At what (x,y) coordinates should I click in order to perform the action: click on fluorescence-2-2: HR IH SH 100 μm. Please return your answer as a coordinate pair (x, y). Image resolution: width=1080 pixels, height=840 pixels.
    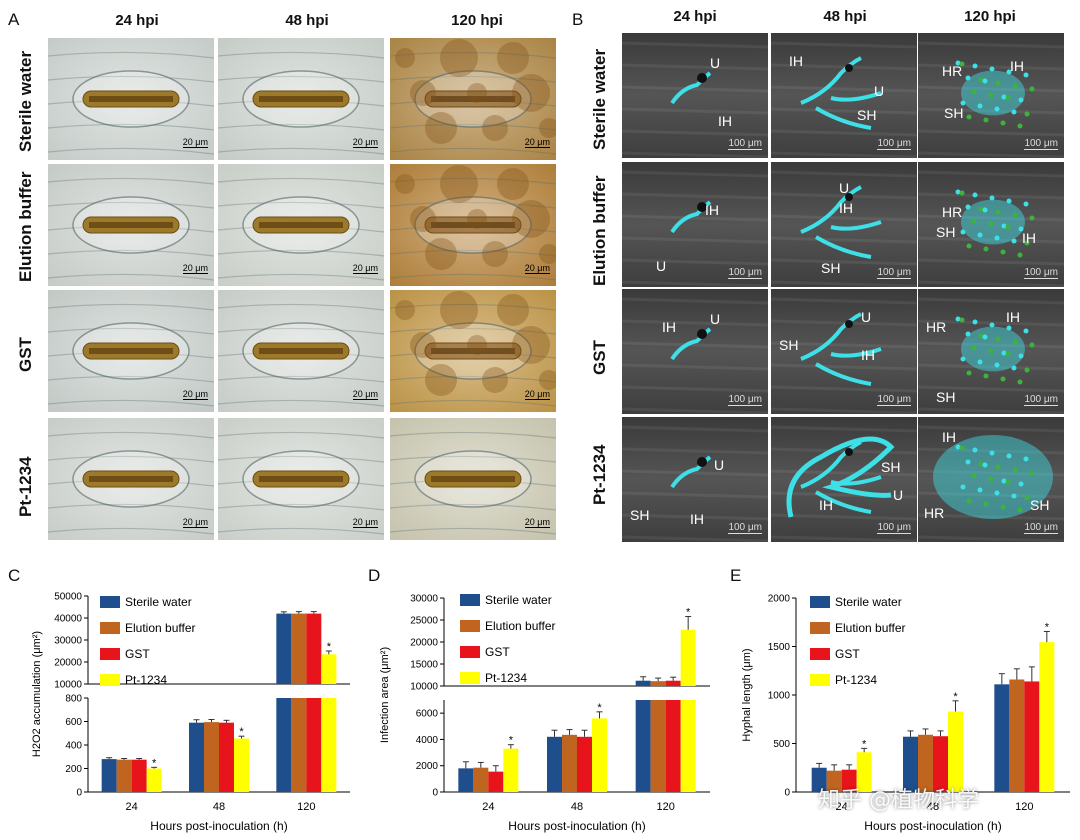
    Looking at the image, I should click on (991, 351).